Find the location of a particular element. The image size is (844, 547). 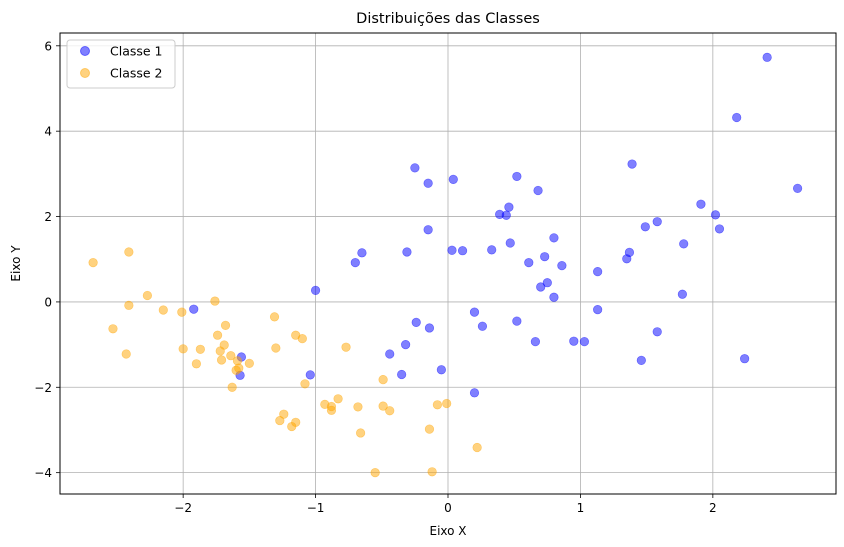

legend-box is located at coordinates (121, 64).